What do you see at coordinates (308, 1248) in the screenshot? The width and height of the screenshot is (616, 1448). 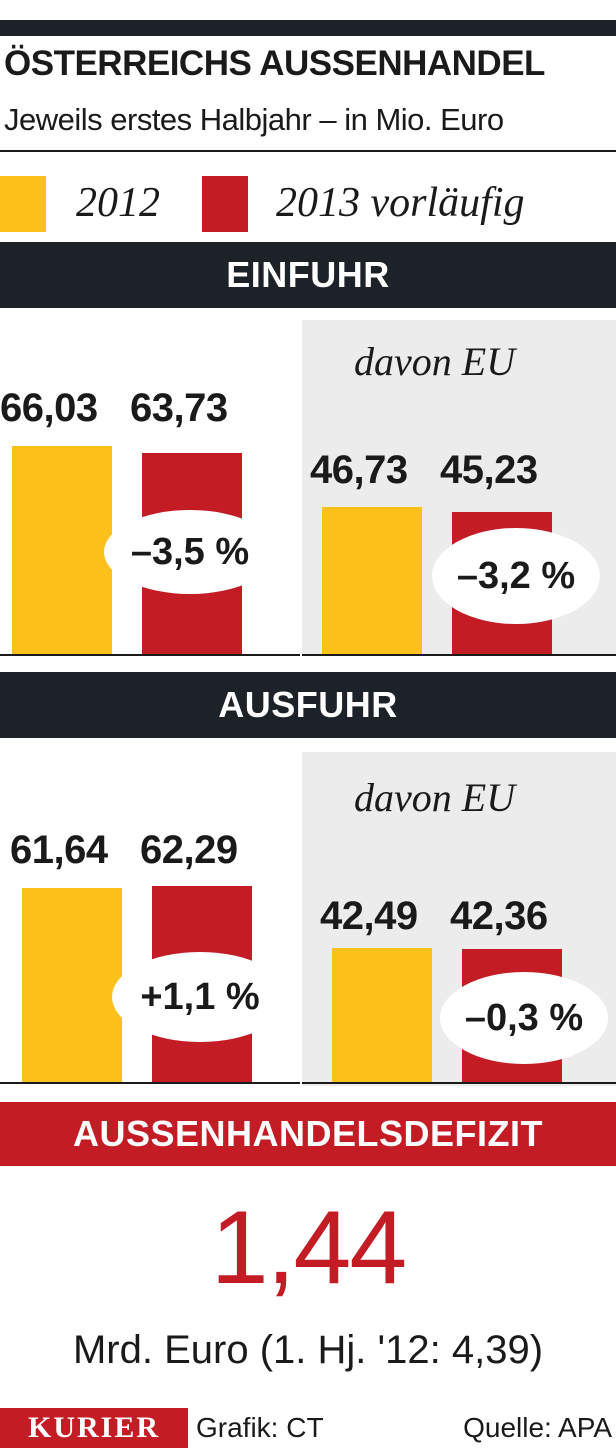 I see `deficit-value: 1,44` at bounding box center [308, 1248].